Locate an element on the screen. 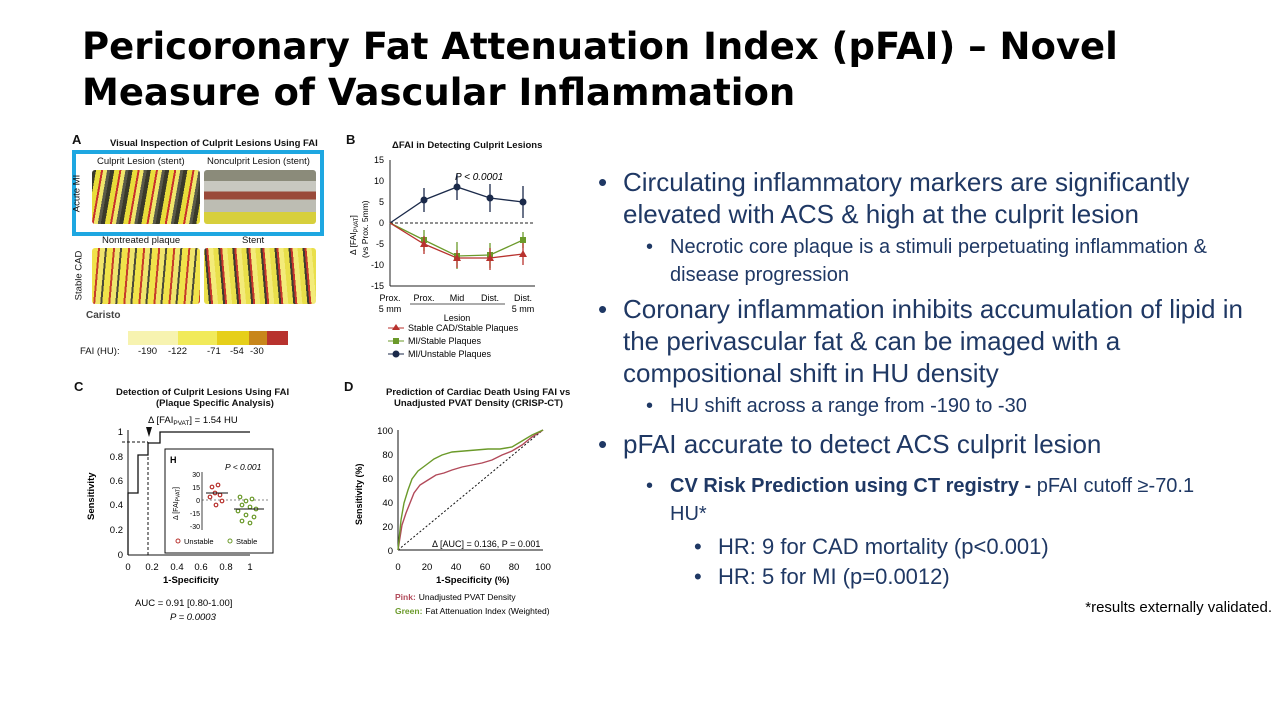 The image size is (1280, 720). b-xtick-mid: Mid is located at coordinates (457, 298).